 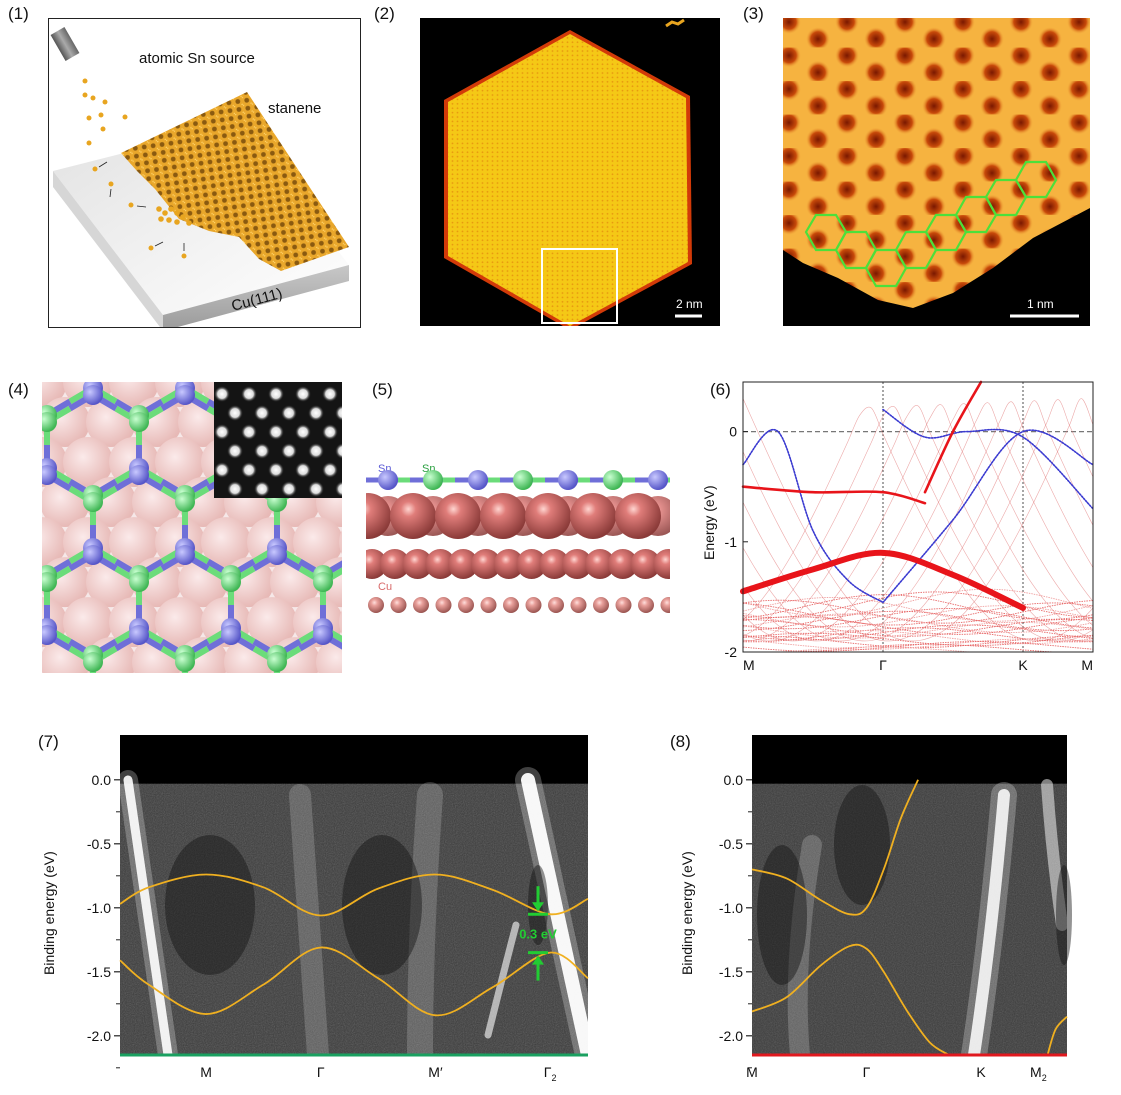 What do you see at coordinates (534, 540) in the screenshot?
I see `panel-5-side-view-model: Sn Sn Cu` at bounding box center [534, 540].